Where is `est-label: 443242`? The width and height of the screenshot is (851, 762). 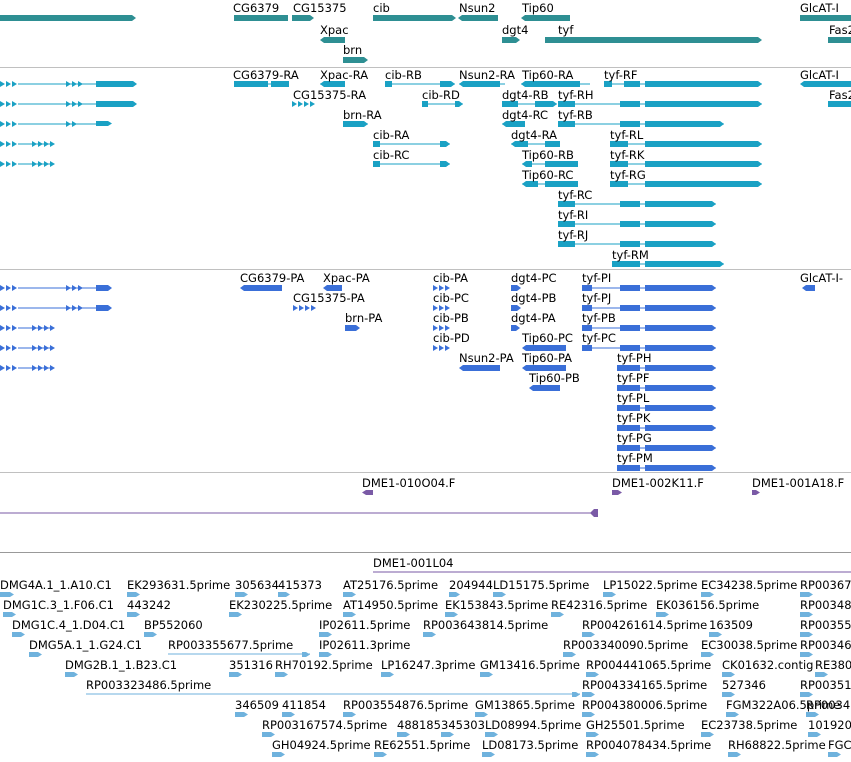 est-label: 443242 is located at coordinates (149, 605).